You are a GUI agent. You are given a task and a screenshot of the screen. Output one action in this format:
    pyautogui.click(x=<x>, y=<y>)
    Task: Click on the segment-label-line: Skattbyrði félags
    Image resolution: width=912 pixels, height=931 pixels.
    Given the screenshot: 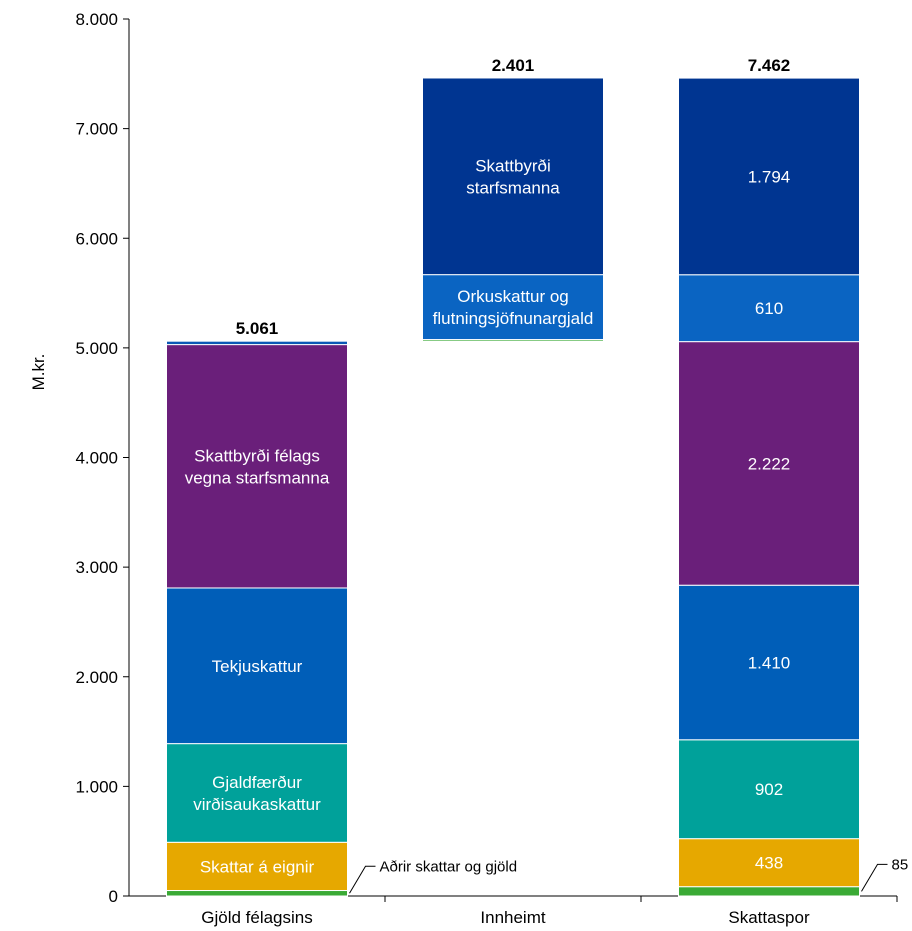 What is the action you would take?
    pyautogui.click(x=257, y=455)
    